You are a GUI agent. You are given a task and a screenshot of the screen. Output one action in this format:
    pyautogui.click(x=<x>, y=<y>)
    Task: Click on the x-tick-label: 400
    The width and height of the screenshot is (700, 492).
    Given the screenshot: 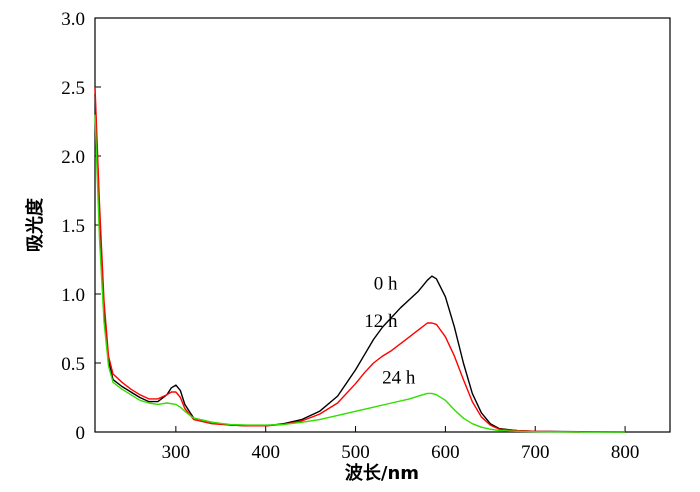 What is the action you would take?
    pyautogui.click(x=265, y=452)
    